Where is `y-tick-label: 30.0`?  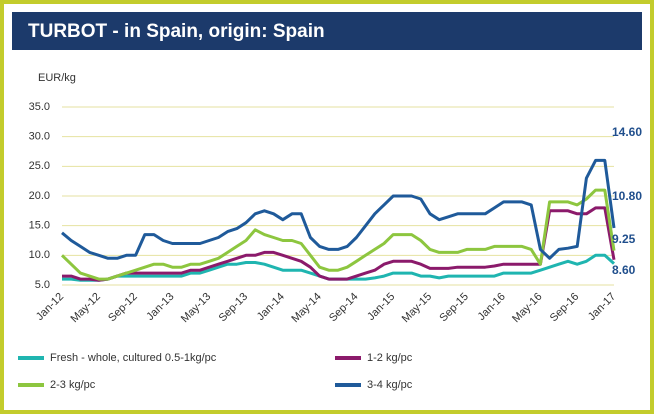 y-tick-label: 30.0 is located at coordinates (39, 137).